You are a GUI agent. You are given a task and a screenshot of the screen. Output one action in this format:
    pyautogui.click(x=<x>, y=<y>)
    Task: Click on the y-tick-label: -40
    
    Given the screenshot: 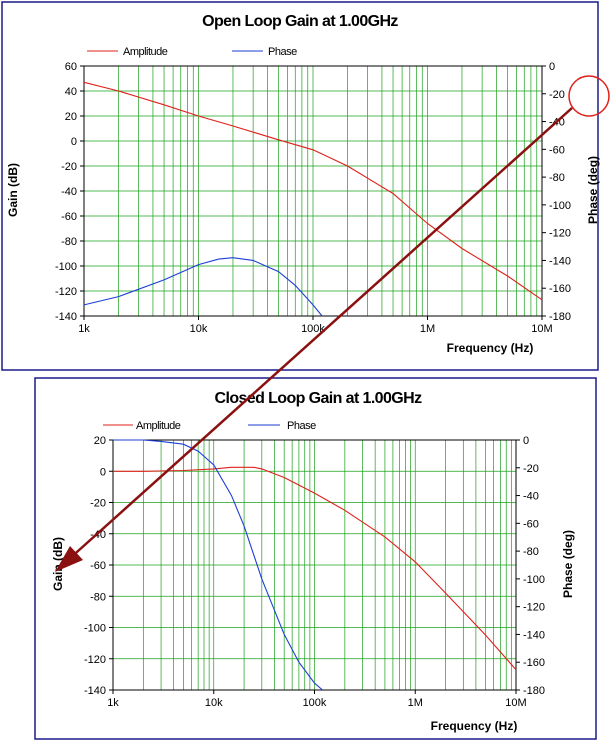 What is the action you would take?
    pyautogui.click(x=69, y=192)
    